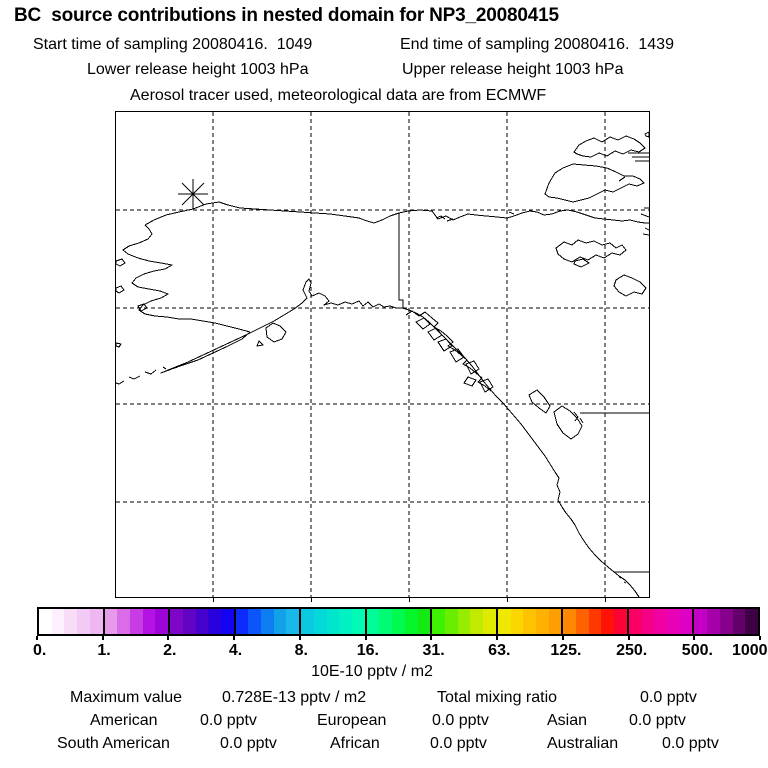 The width and height of the screenshot is (768, 768). Describe the element at coordinates (499, 650) in the screenshot. I see `colorbar-tick-label: 63.` at that location.